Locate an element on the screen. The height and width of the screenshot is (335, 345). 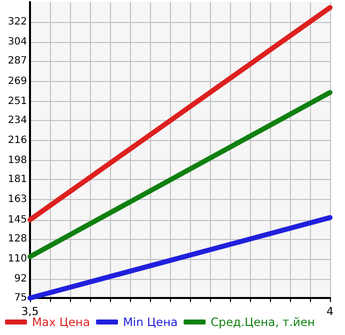
y-tick-label: 145 is located at coordinates (17, 220).